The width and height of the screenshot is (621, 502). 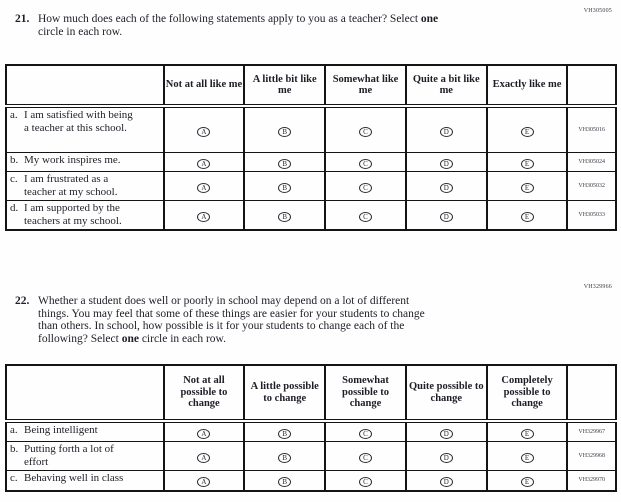 I want to click on question22-number: 22., so click(x=22, y=301).